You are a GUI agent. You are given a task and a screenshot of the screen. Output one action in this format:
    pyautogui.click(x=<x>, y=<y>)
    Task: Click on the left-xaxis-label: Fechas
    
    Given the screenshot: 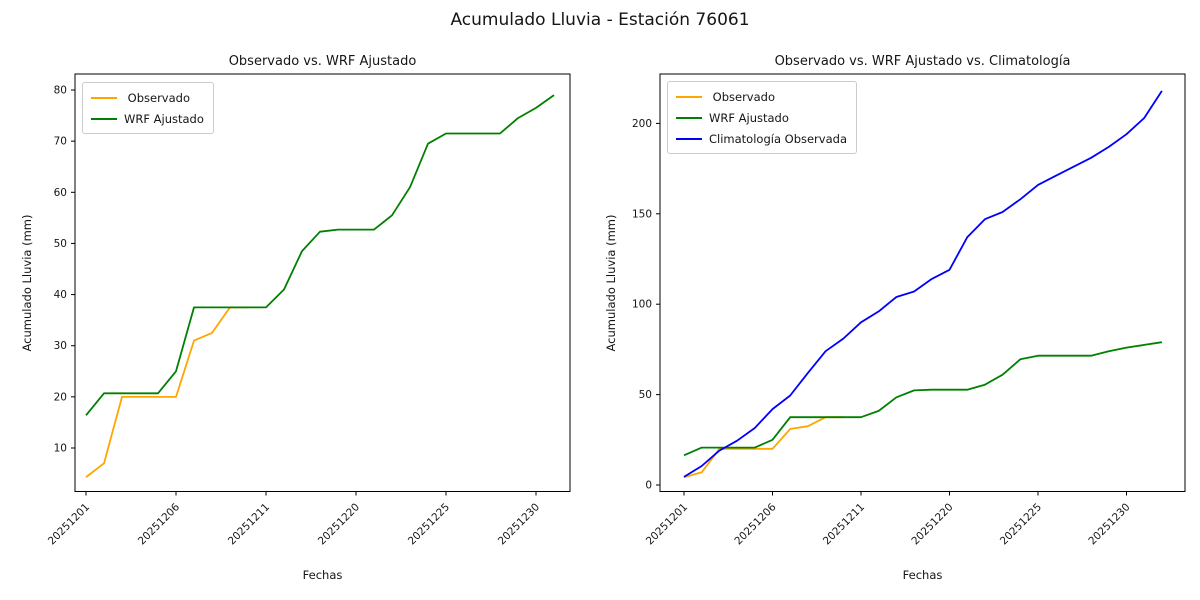 What is the action you would take?
    pyautogui.click(x=322, y=575)
    